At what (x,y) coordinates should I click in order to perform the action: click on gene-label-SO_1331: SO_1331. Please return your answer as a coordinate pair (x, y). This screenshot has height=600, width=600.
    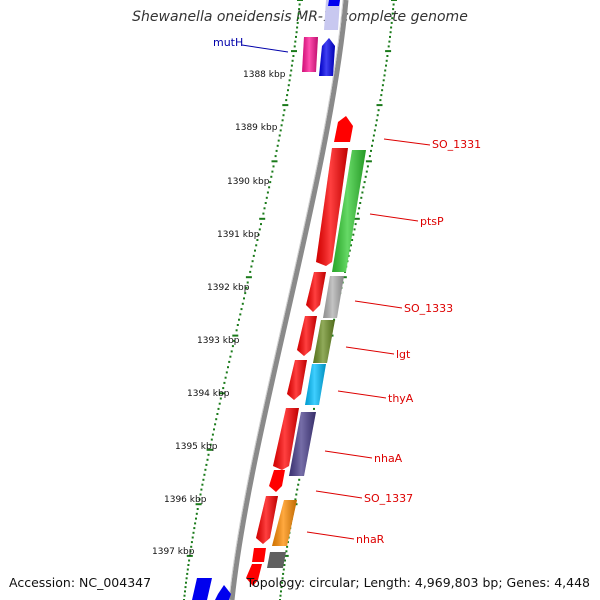
    Looking at the image, I should click on (456, 144).